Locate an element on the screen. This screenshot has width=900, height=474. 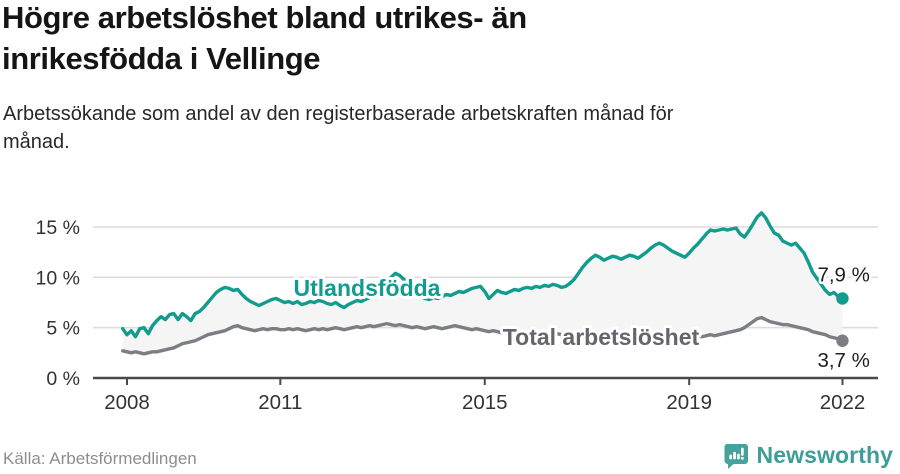
series-label-total-arbetsloshet: Total arbetslöshet is located at coordinates (601, 337).